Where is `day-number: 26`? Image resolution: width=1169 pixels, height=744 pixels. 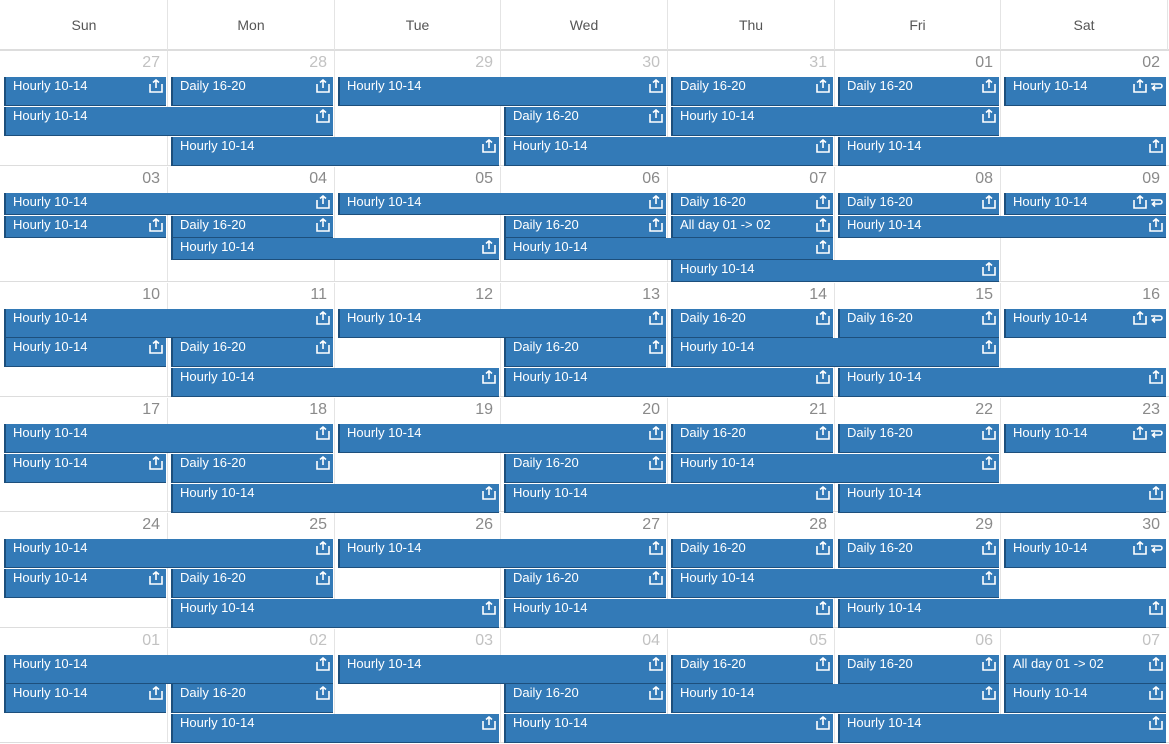
day-number: 26 is located at coordinates (484, 524).